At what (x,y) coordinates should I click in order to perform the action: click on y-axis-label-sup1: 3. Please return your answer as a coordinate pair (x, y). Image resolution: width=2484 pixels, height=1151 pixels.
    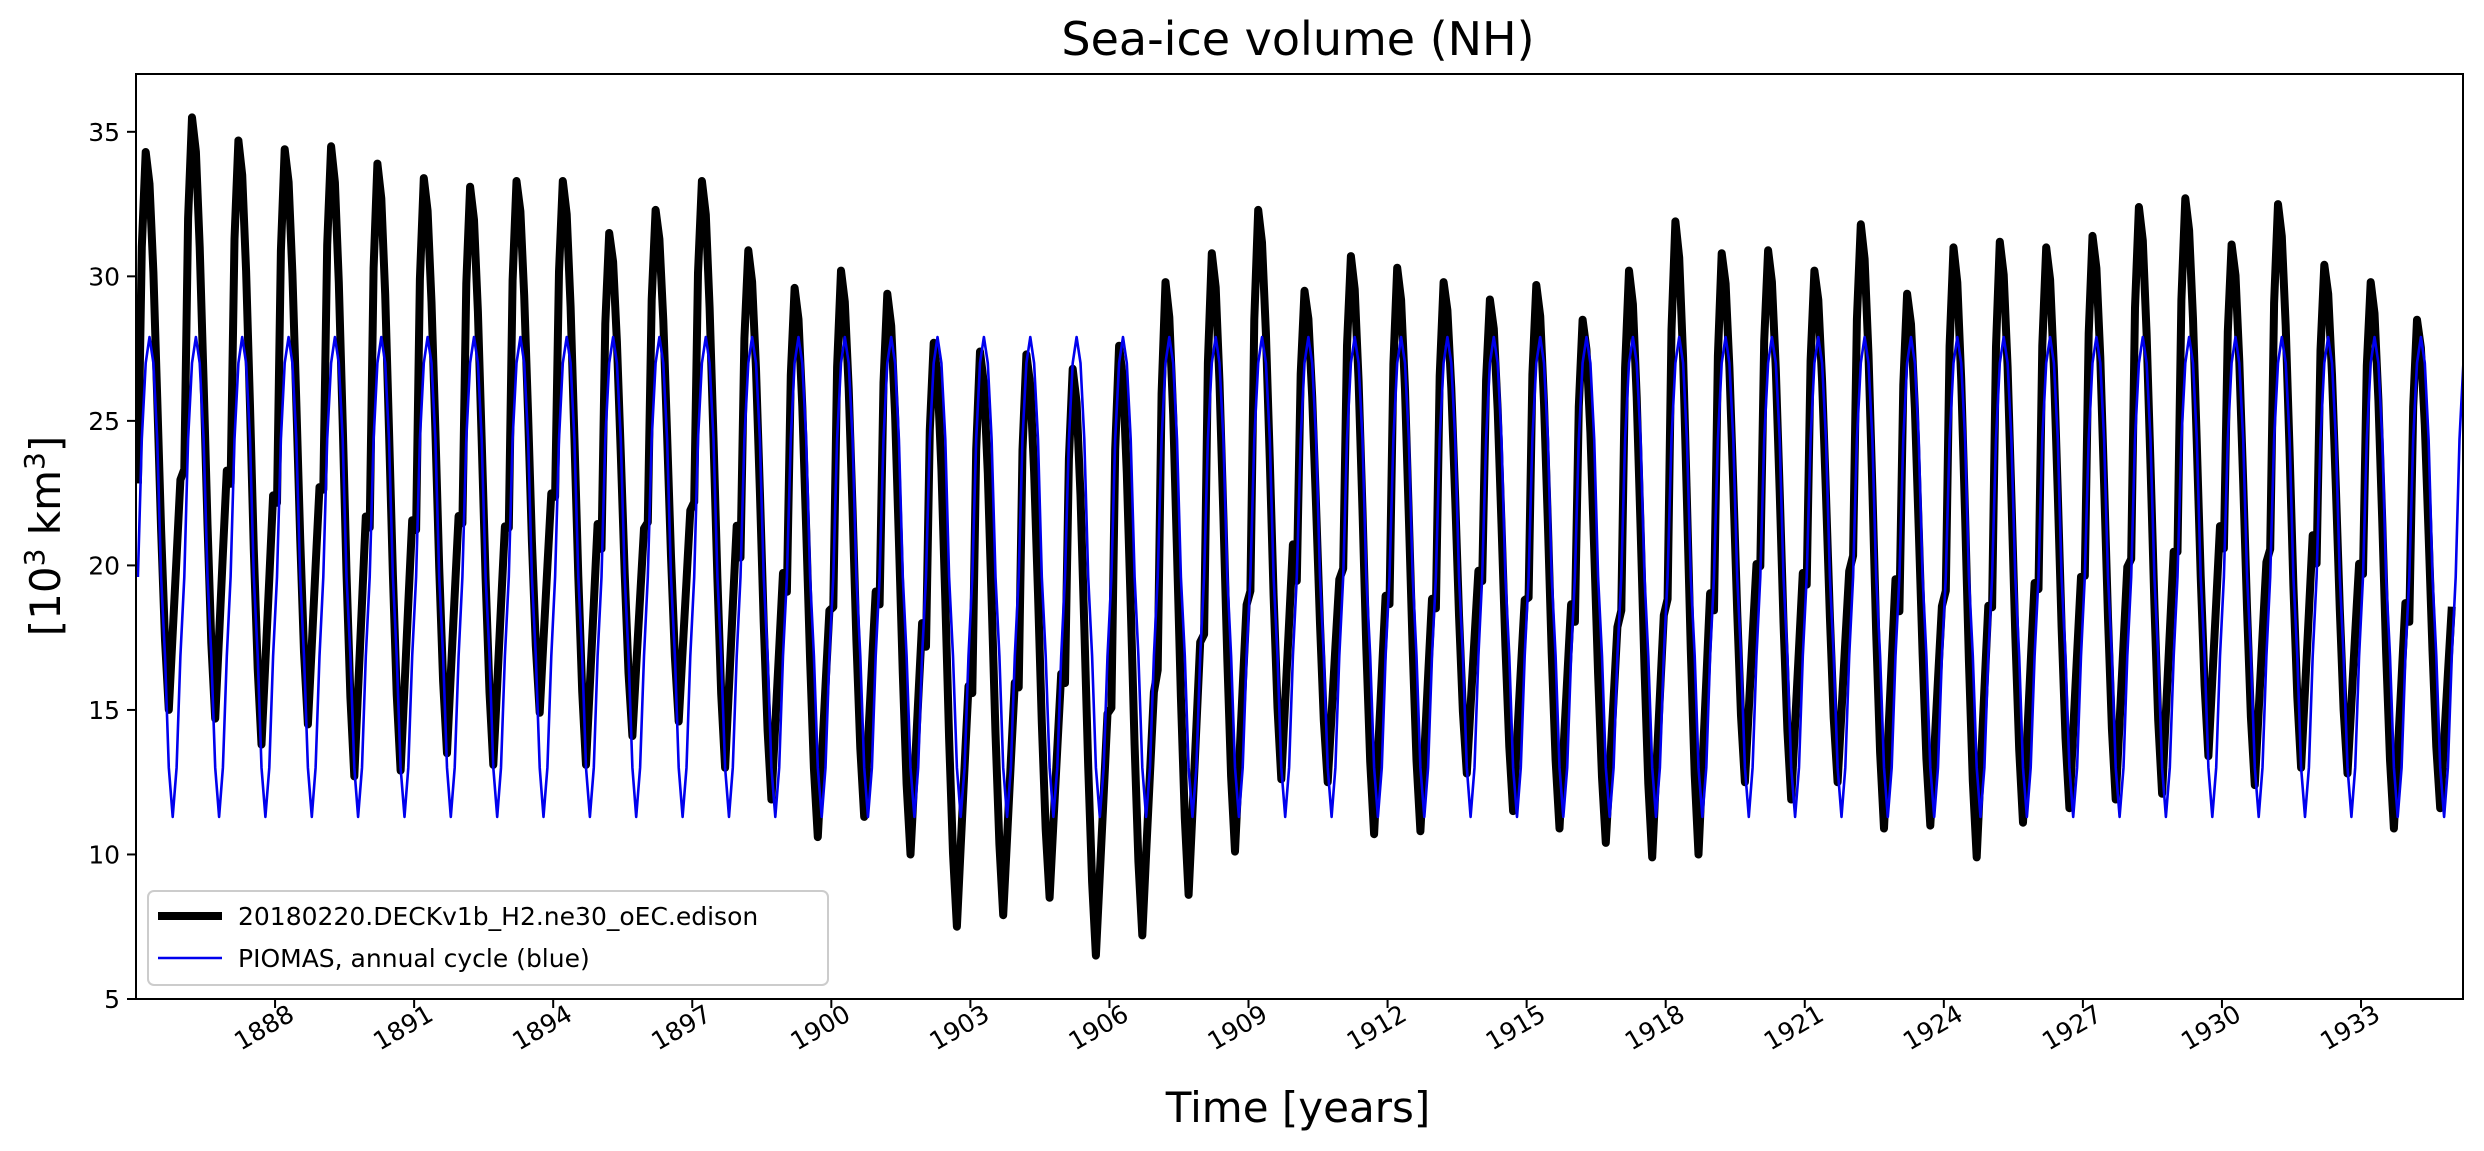
    Looking at the image, I should click on (34, 558).